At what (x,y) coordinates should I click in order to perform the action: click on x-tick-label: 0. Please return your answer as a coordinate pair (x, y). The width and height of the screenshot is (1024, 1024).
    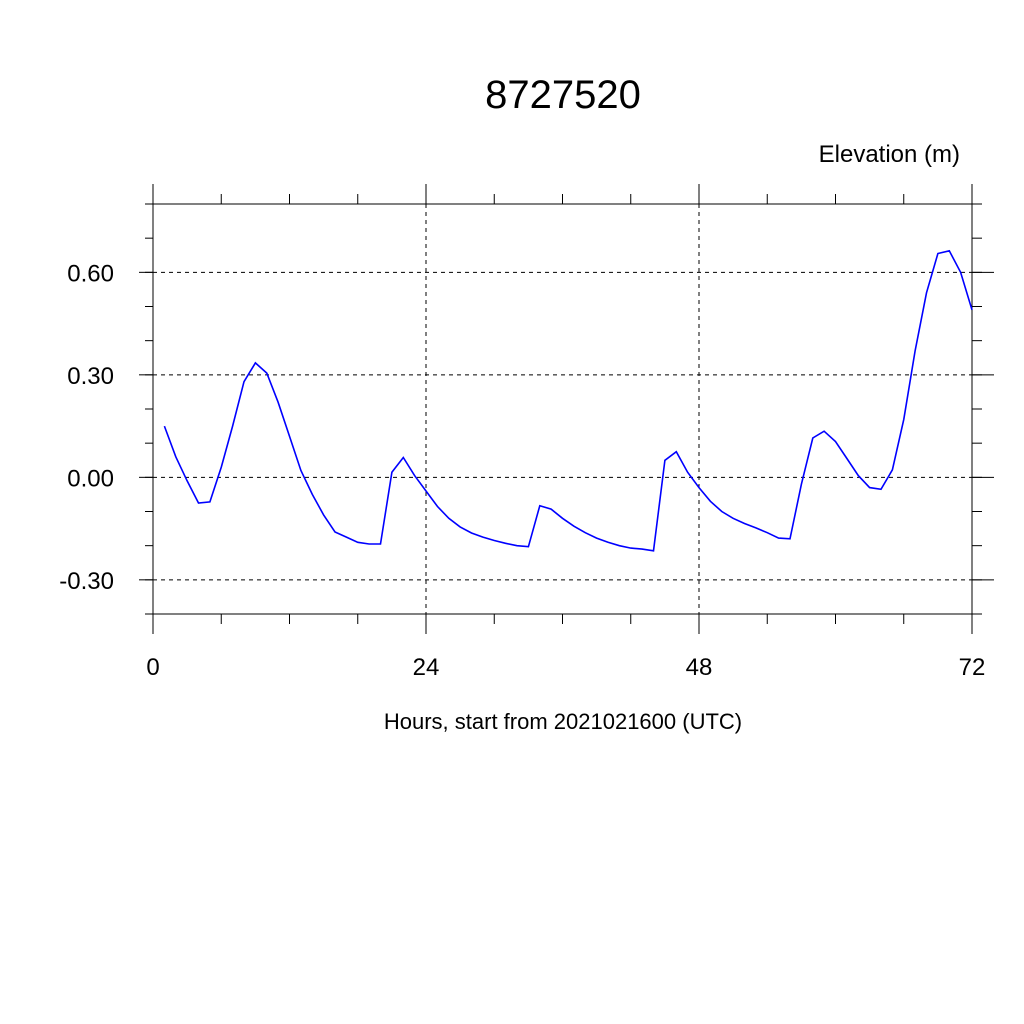
    Looking at the image, I should click on (152, 667).